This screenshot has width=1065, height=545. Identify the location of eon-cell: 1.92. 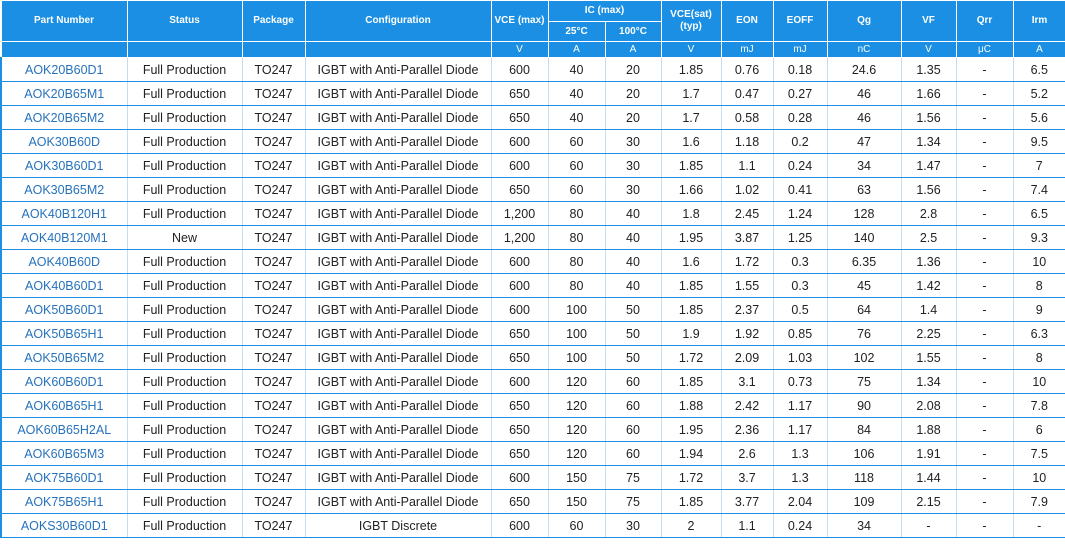
(747, 333).